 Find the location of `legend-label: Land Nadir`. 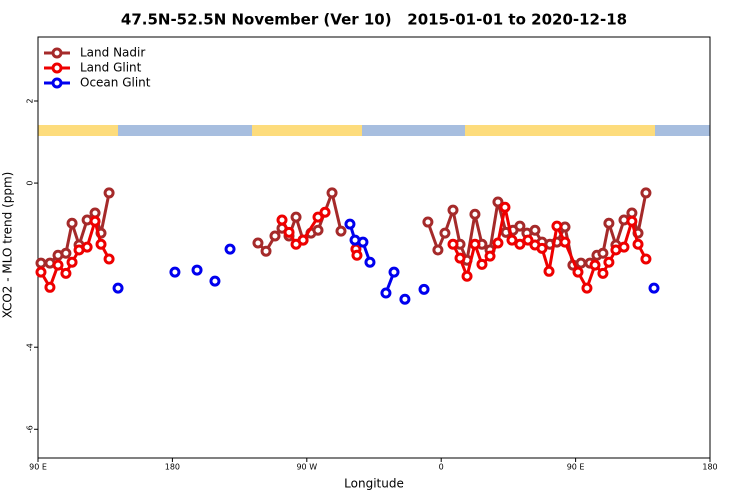

legend-label: Land Nadir is located at coordinates (112, 53).